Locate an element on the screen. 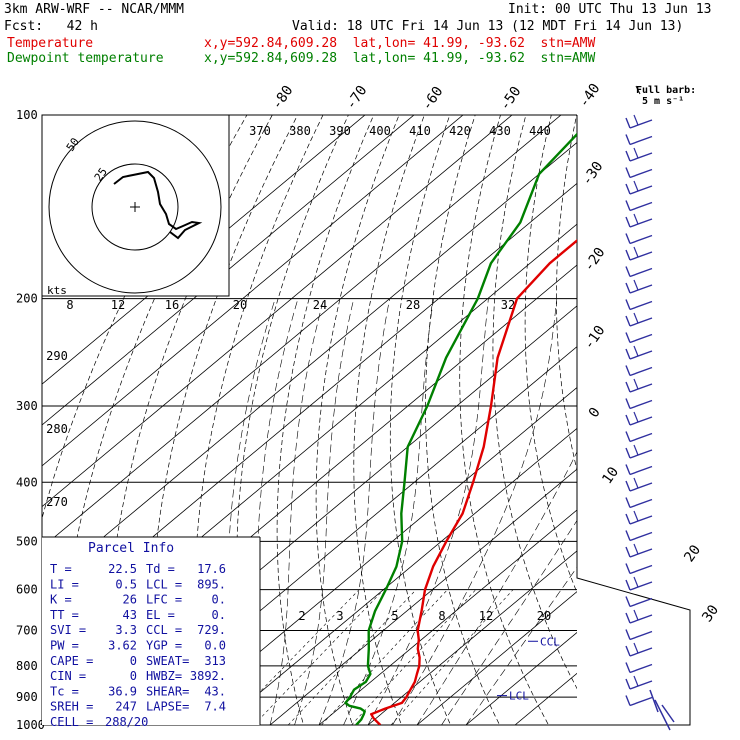  hodograph-units: kts is located at coordinates (57, 290).